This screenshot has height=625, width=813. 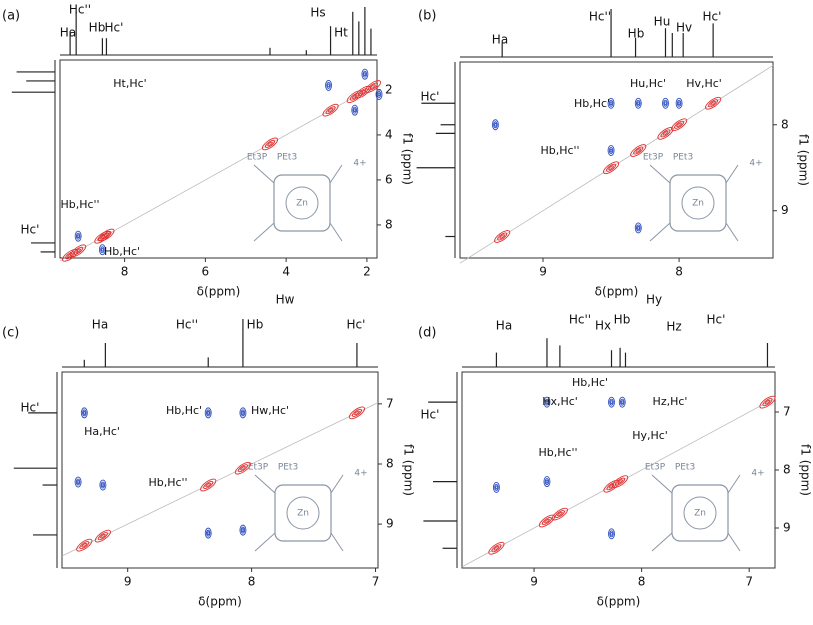 What do you see at coordinates (712, 17) in the screenshot?
I see `top-peak-label: Hc'` at bounding box center [712, 17].